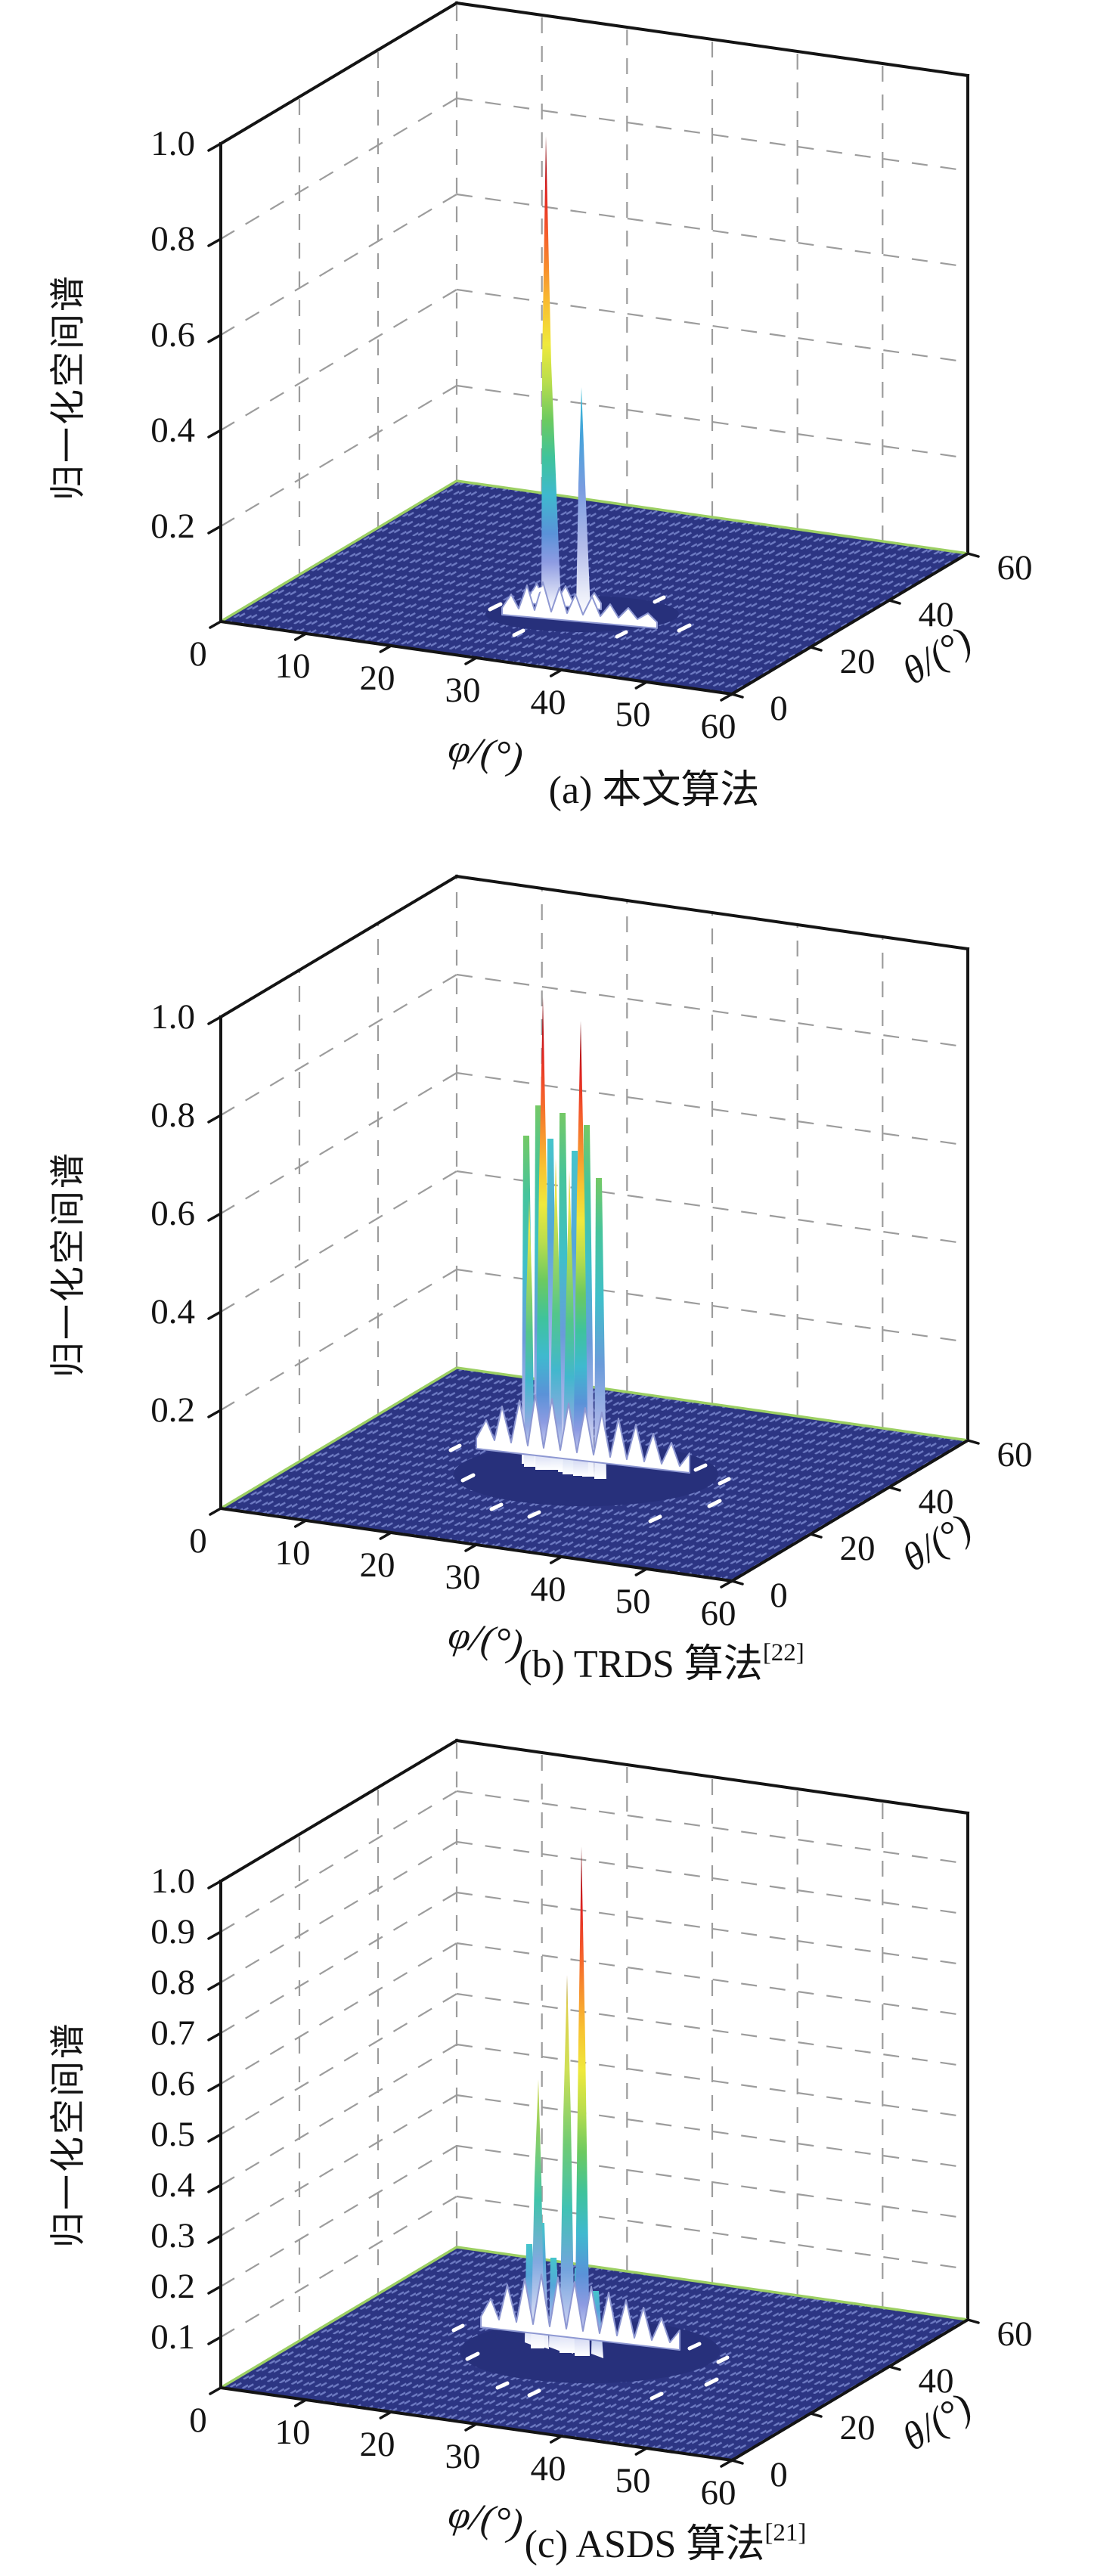  What do you see at coordinates (590, 2123) in the screenshot?
I see `panel-c-spectrum-surface` at bounding box center [590, 2123].